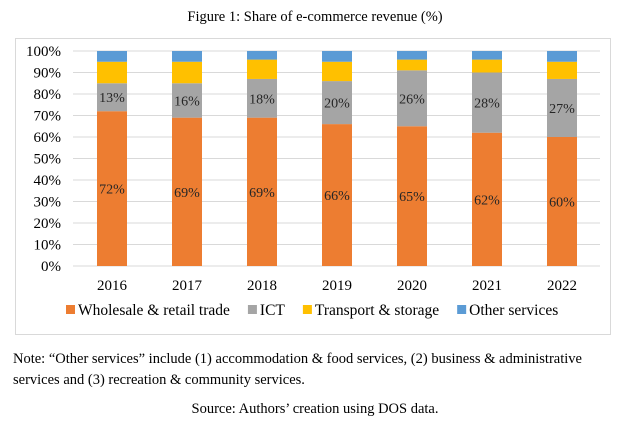 The height and width of the screenshot is (428, 630). Describe the element at coordinates (377, 310) in the screenshot. I see `legend-label: Transport & storage` at that location.